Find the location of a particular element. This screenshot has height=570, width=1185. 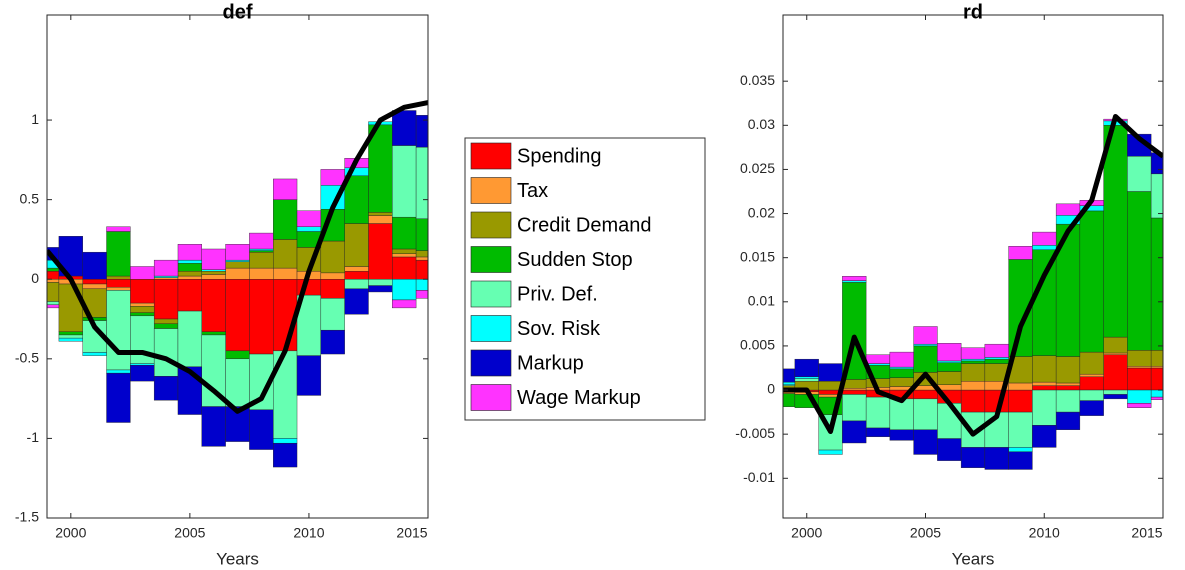

legend-label: Tax is located at coordinates (532, 191).